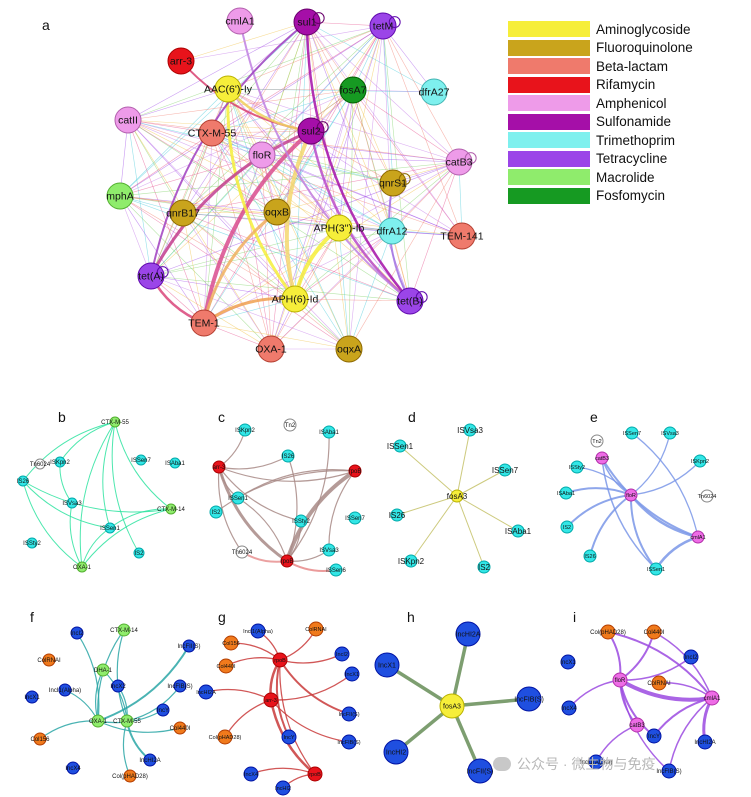 Image resolution: width=751 pixels, height=797 pixels. What do you see at coordinates (412, 417) in the screenshot?
I see `panel-label: d` at bounding box center [412, 417].